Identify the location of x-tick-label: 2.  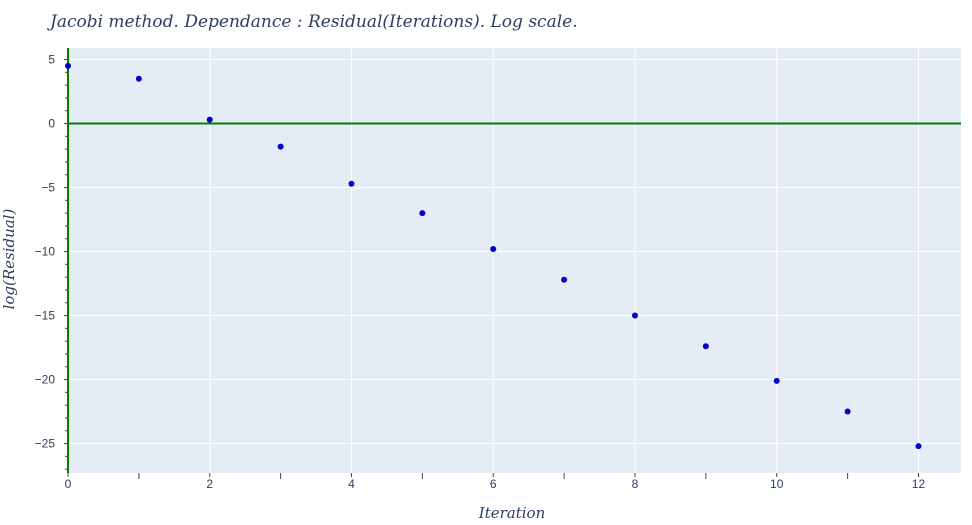
(209, 484).